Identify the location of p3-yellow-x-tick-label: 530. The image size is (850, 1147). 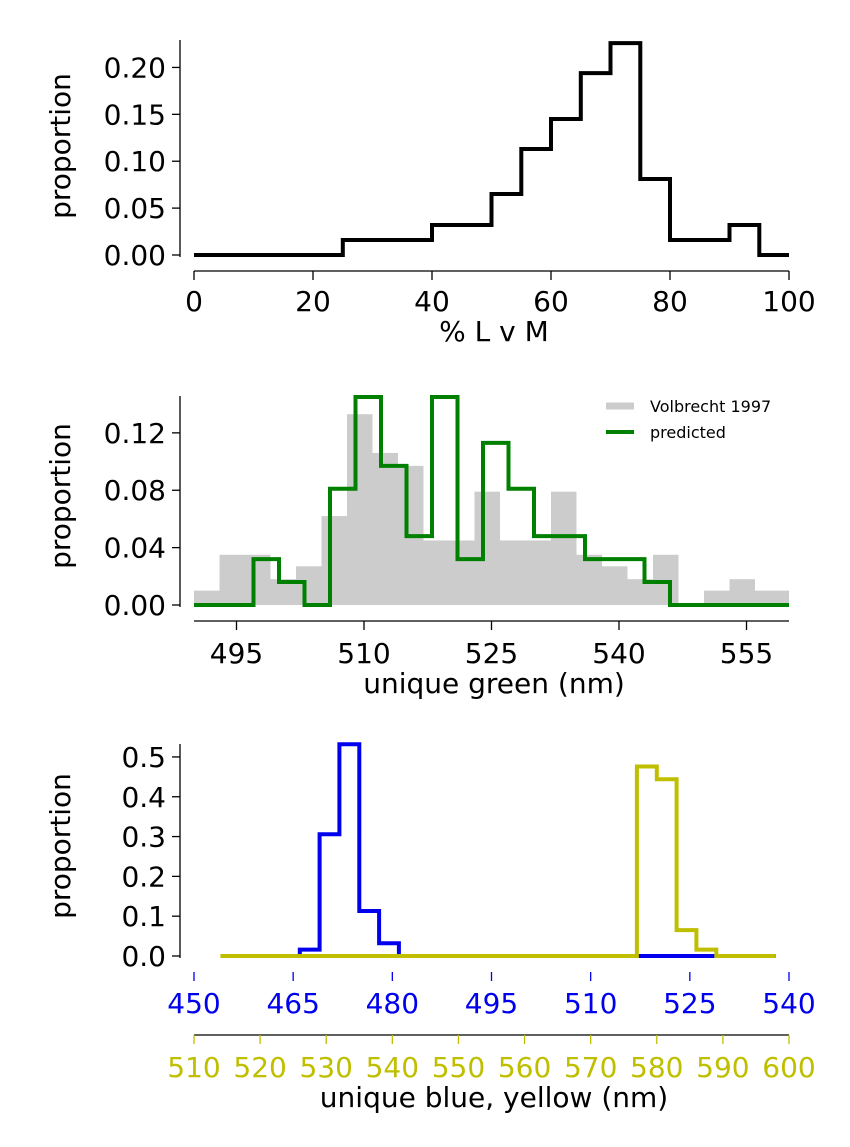
(325, 1067).